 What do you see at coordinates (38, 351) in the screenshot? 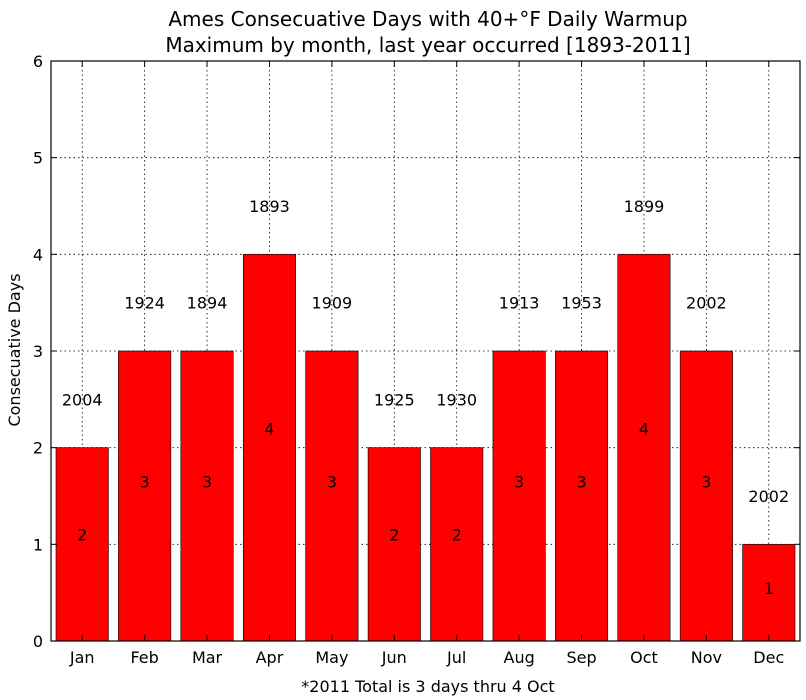
I see `y-tick-label: 3` at bounding box center [38, 351].